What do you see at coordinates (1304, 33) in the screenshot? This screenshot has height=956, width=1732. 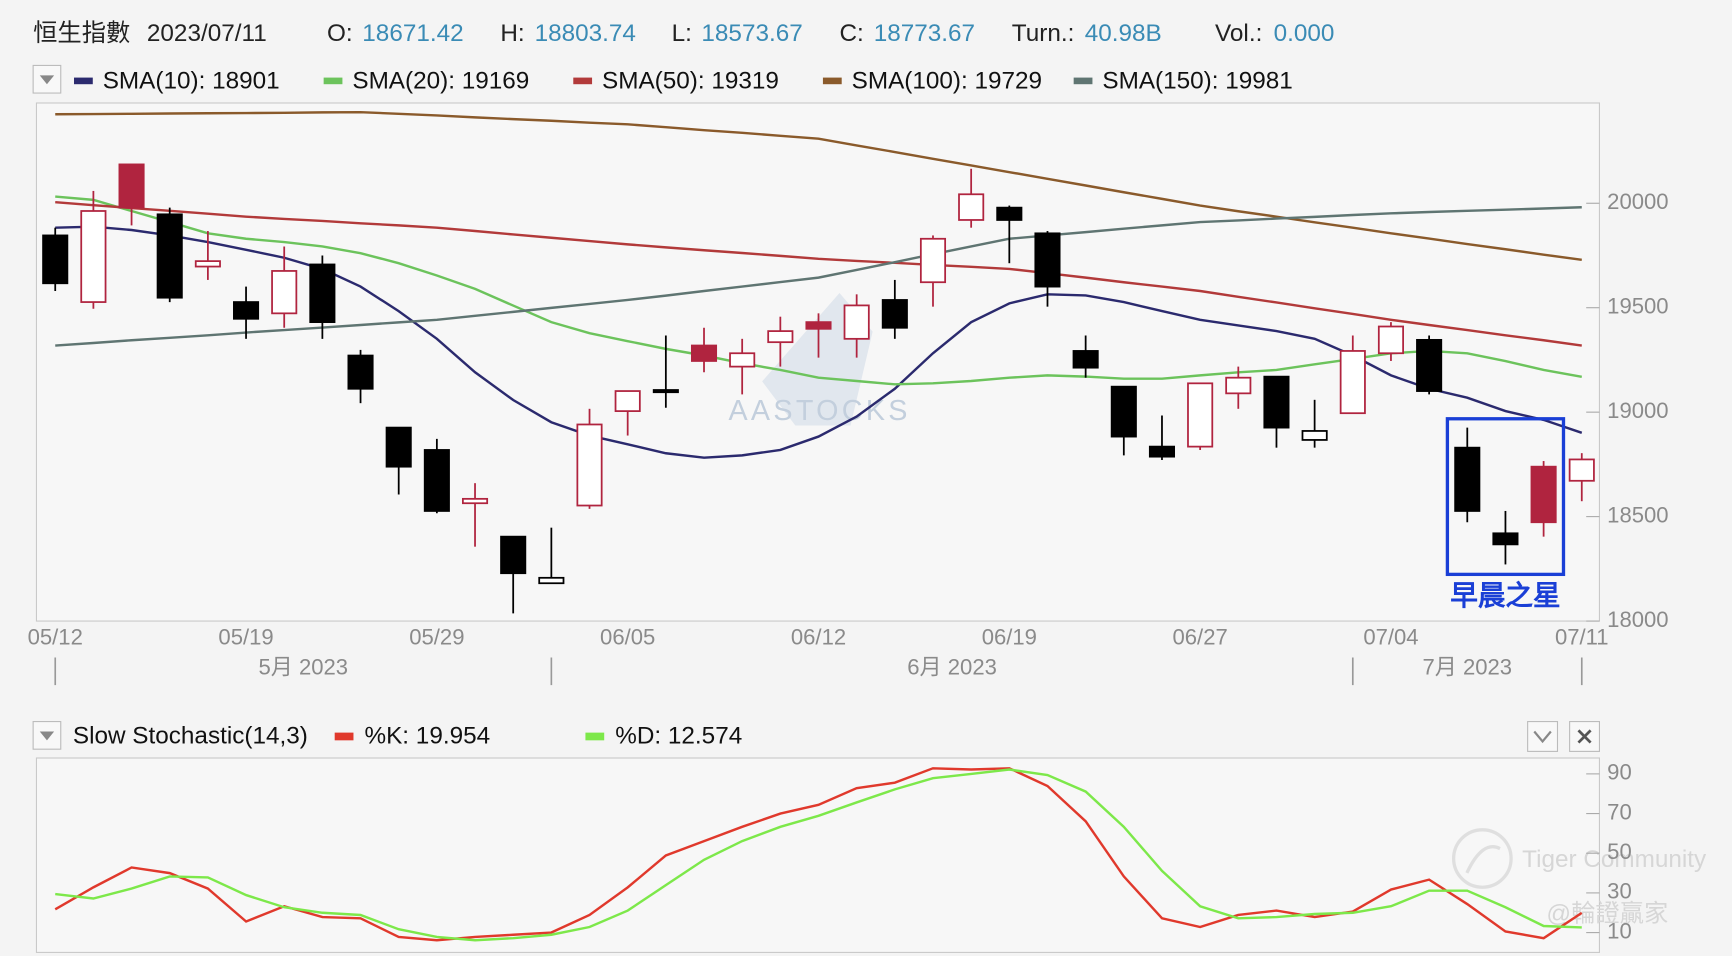 I see `header-value: 0.000` at bounding box center [1304, 33].